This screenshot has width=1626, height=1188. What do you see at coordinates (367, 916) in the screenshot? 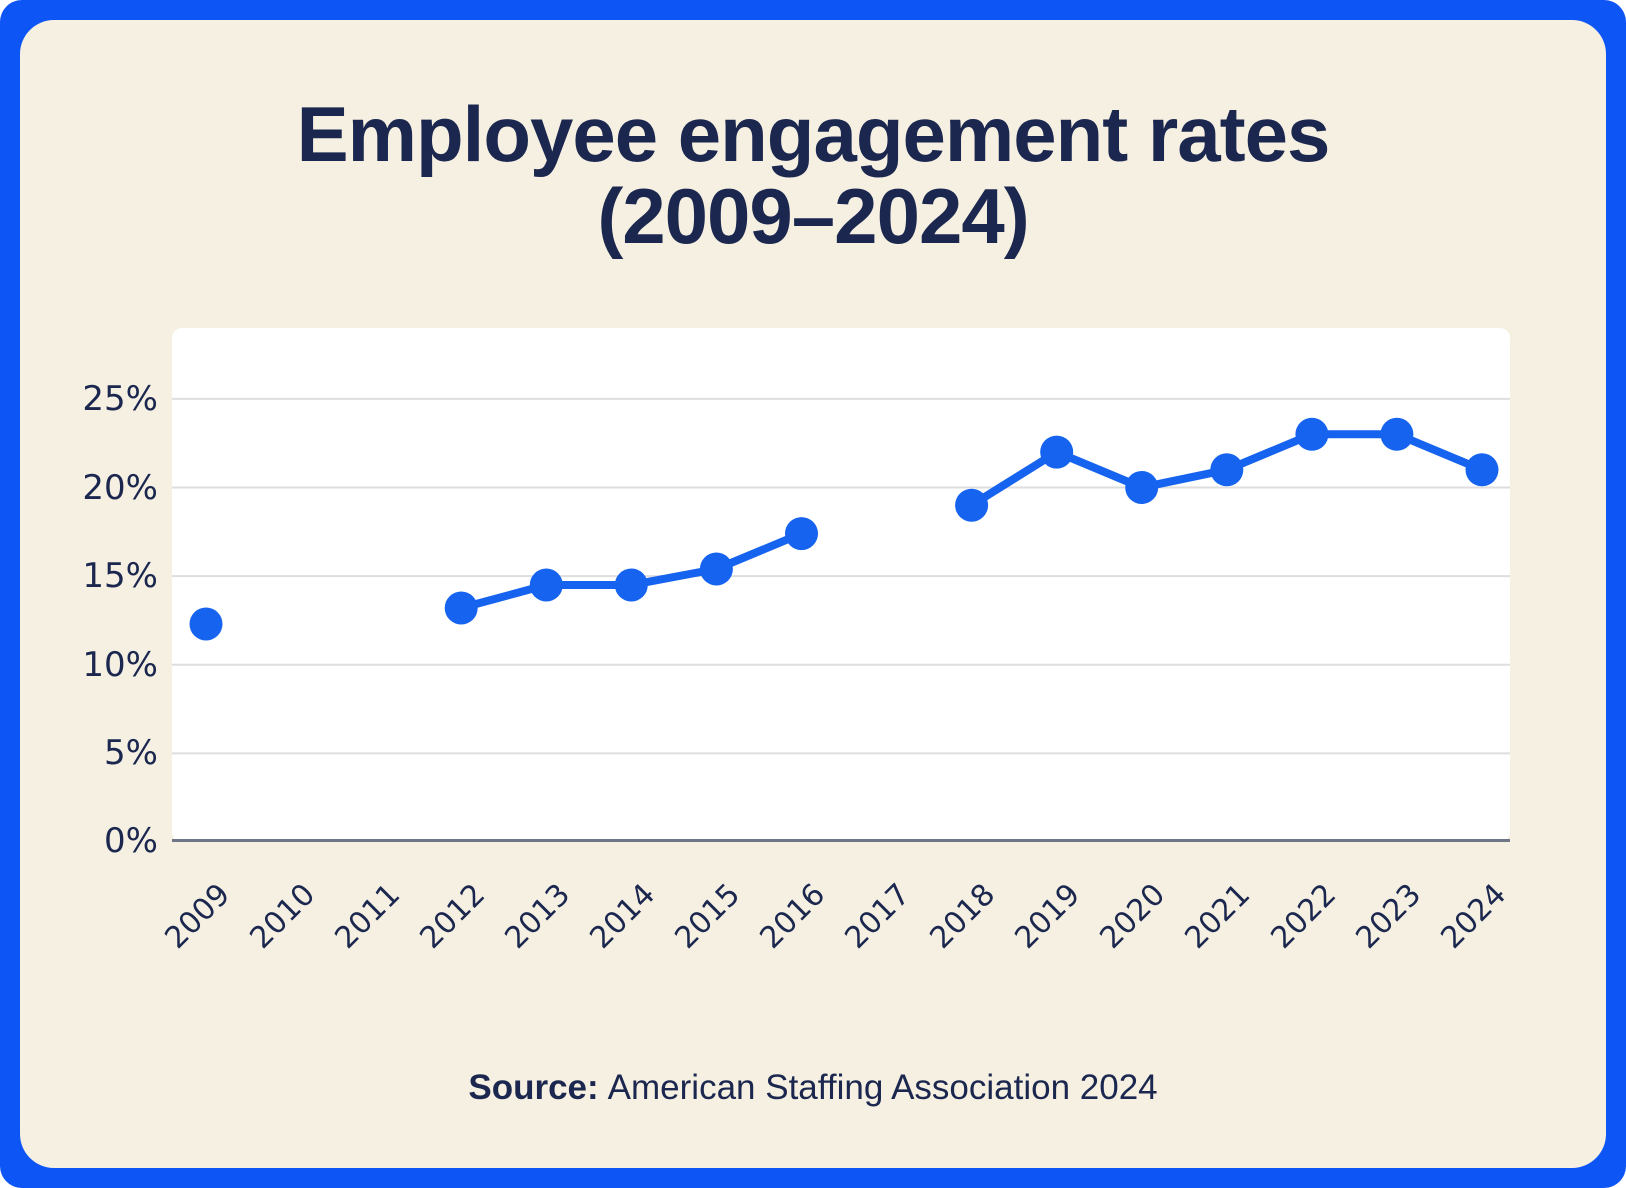
I see `x-tick-label-2011: 2011` at bounding box center [367, 916].